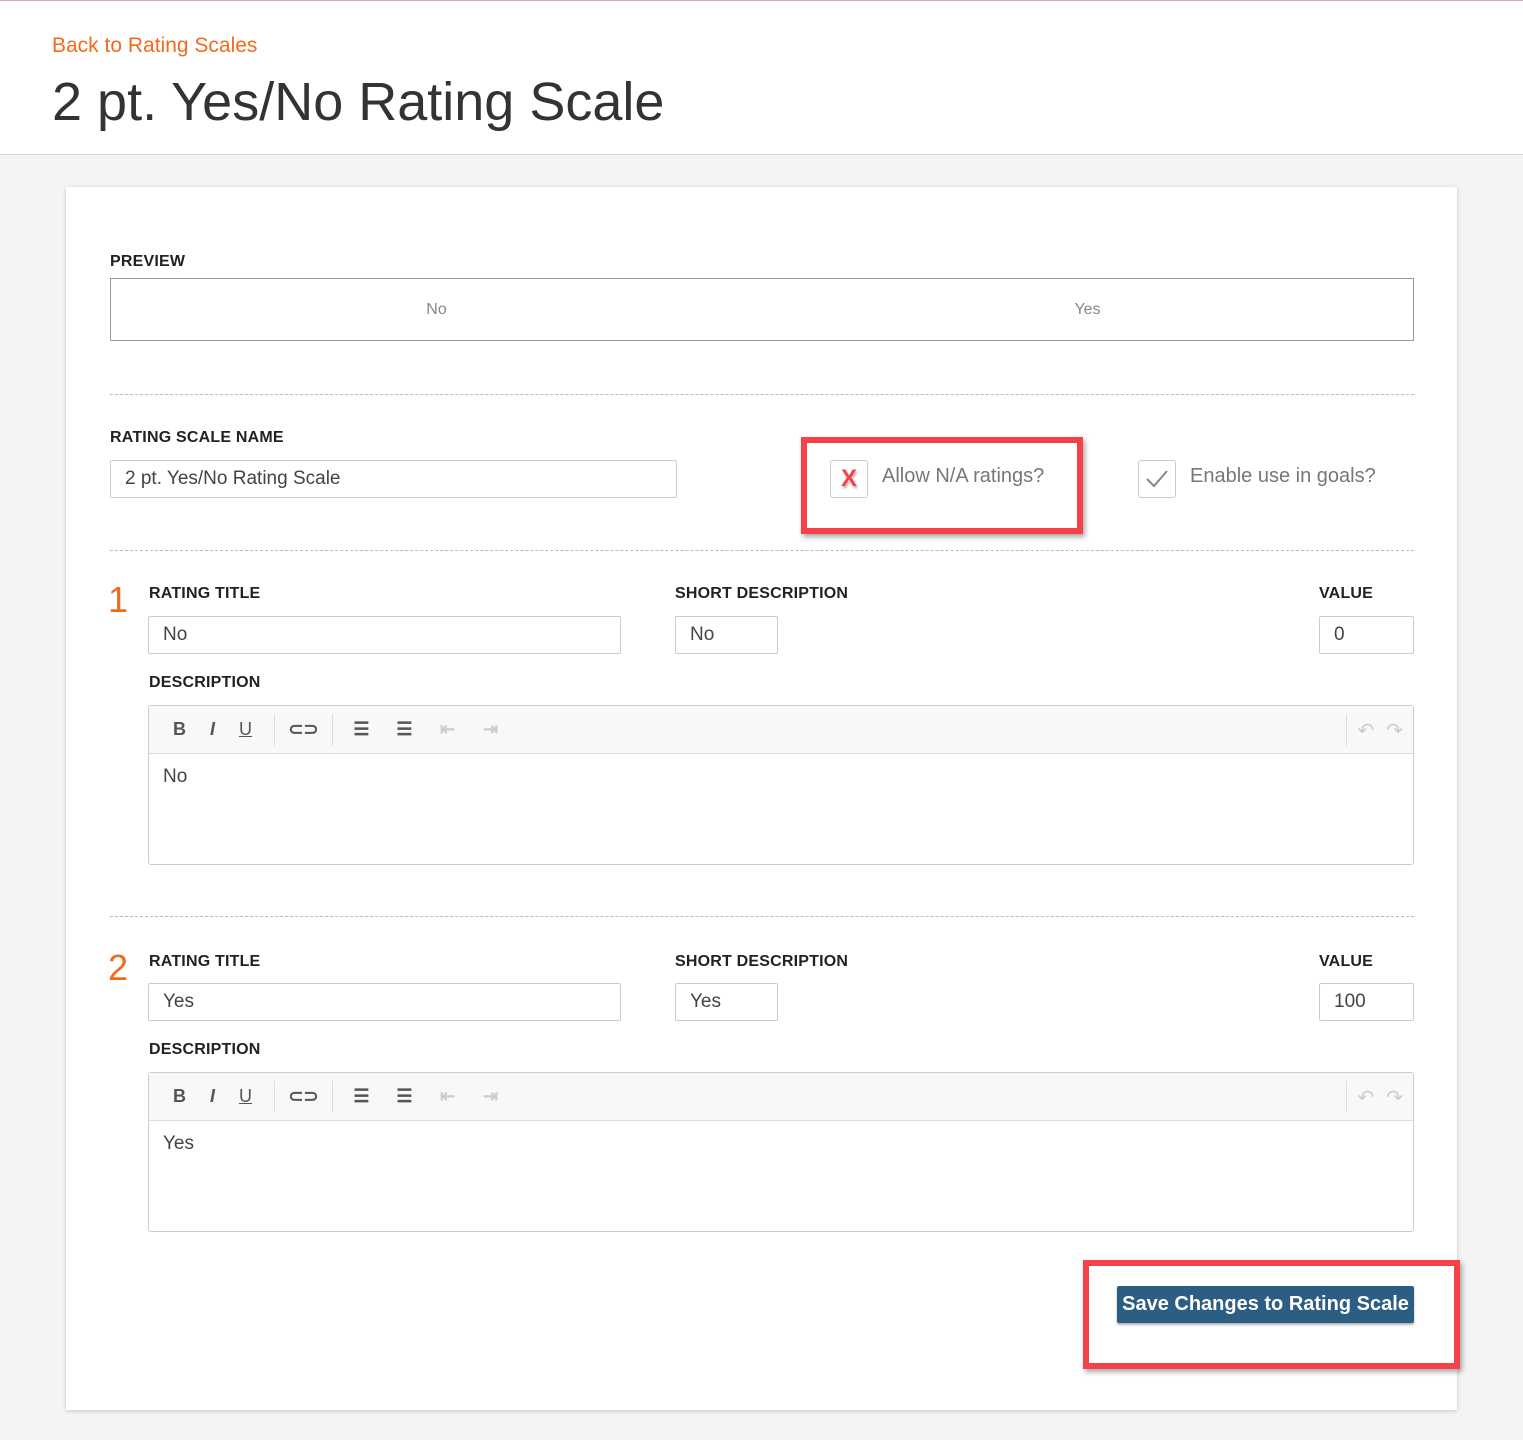 This screenshot has height=1440, width=1523. I want to click on x-mark-icon: X, so click(848, 478).